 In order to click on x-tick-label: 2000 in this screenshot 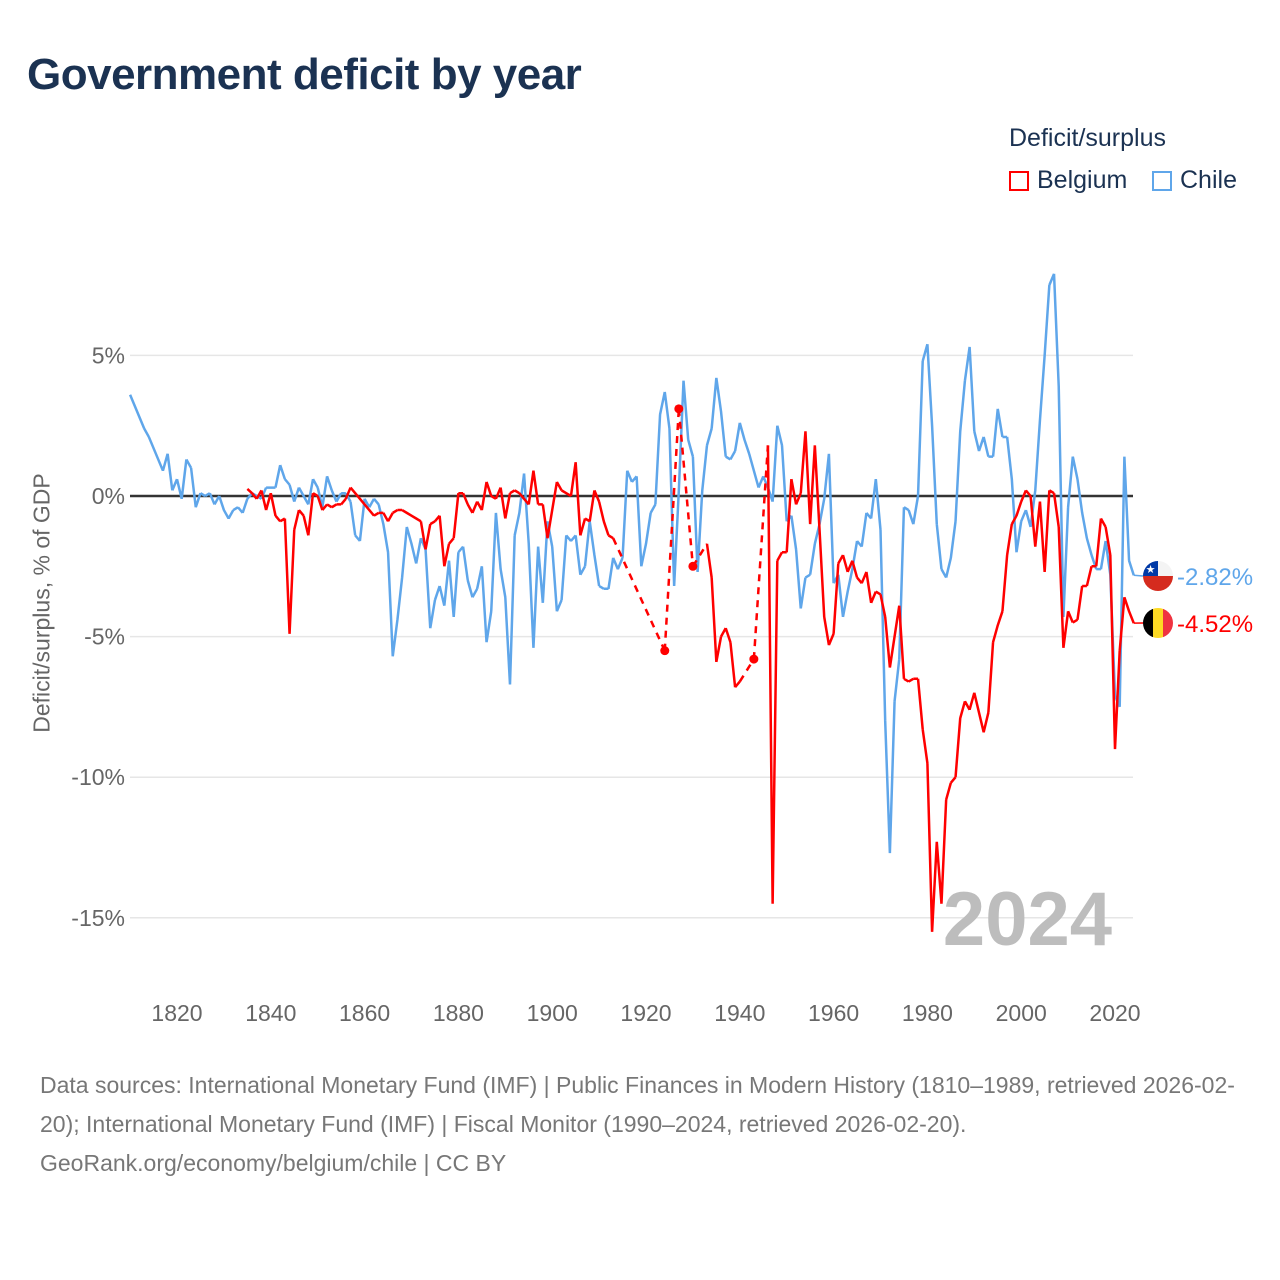, I will do `click(1021, 1013)`.